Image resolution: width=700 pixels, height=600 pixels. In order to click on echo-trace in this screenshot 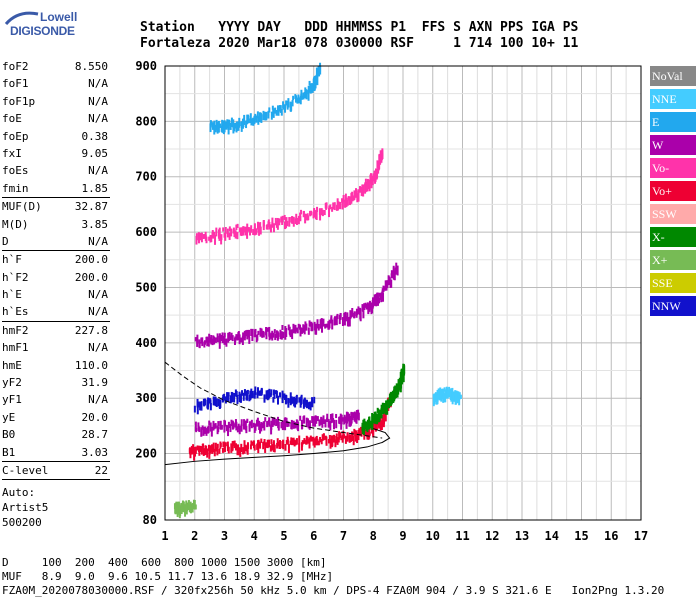, I will do `click(254, 400)`.